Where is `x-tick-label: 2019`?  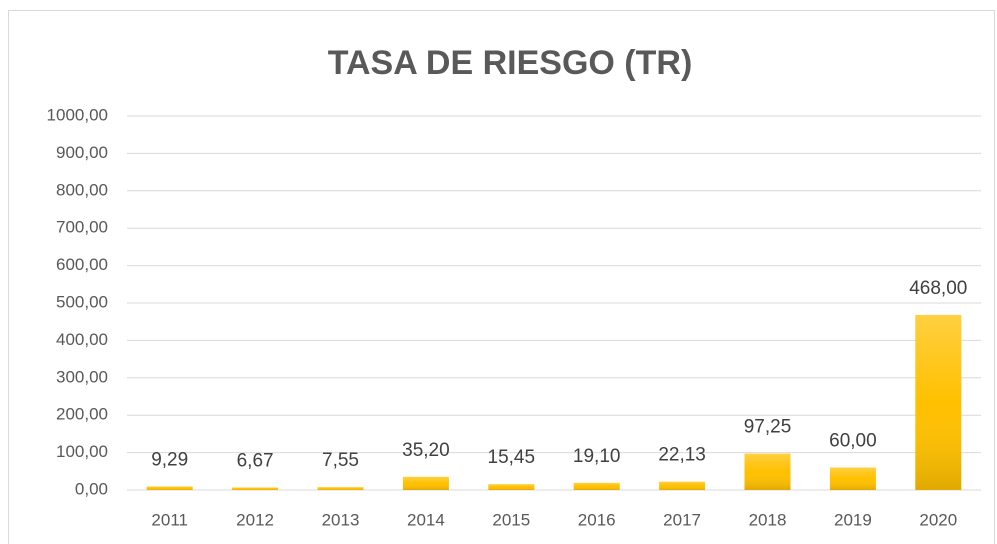 x-tick-label: 2019 is located at coordinates (853, 519).